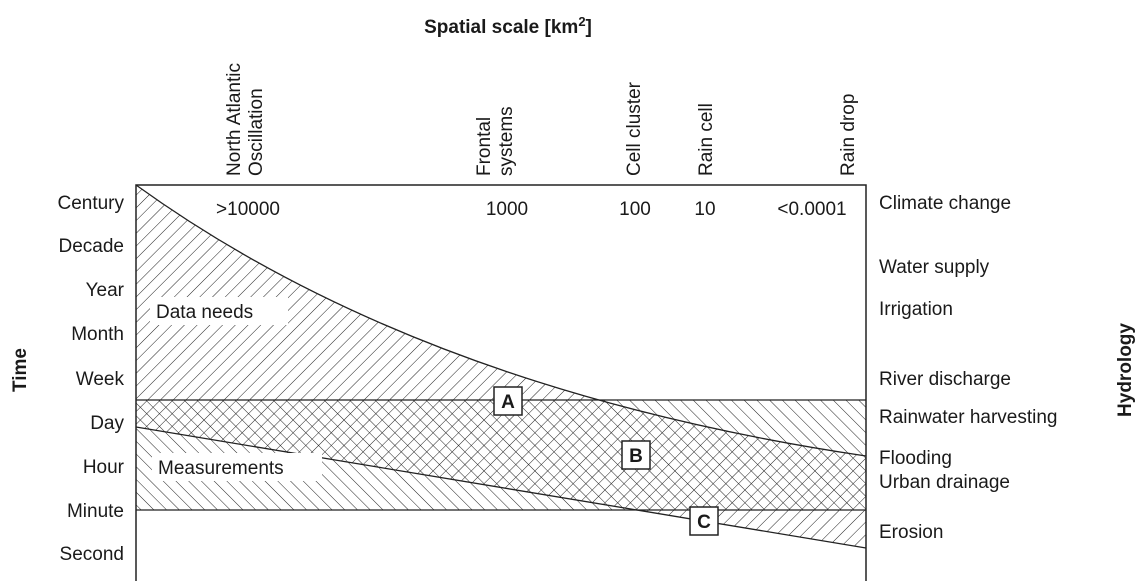 This screenshot has height=581, width=1137. Describe the element at coordinates (606, 461) in the screenshot. I see `markers: A B C` at that location.